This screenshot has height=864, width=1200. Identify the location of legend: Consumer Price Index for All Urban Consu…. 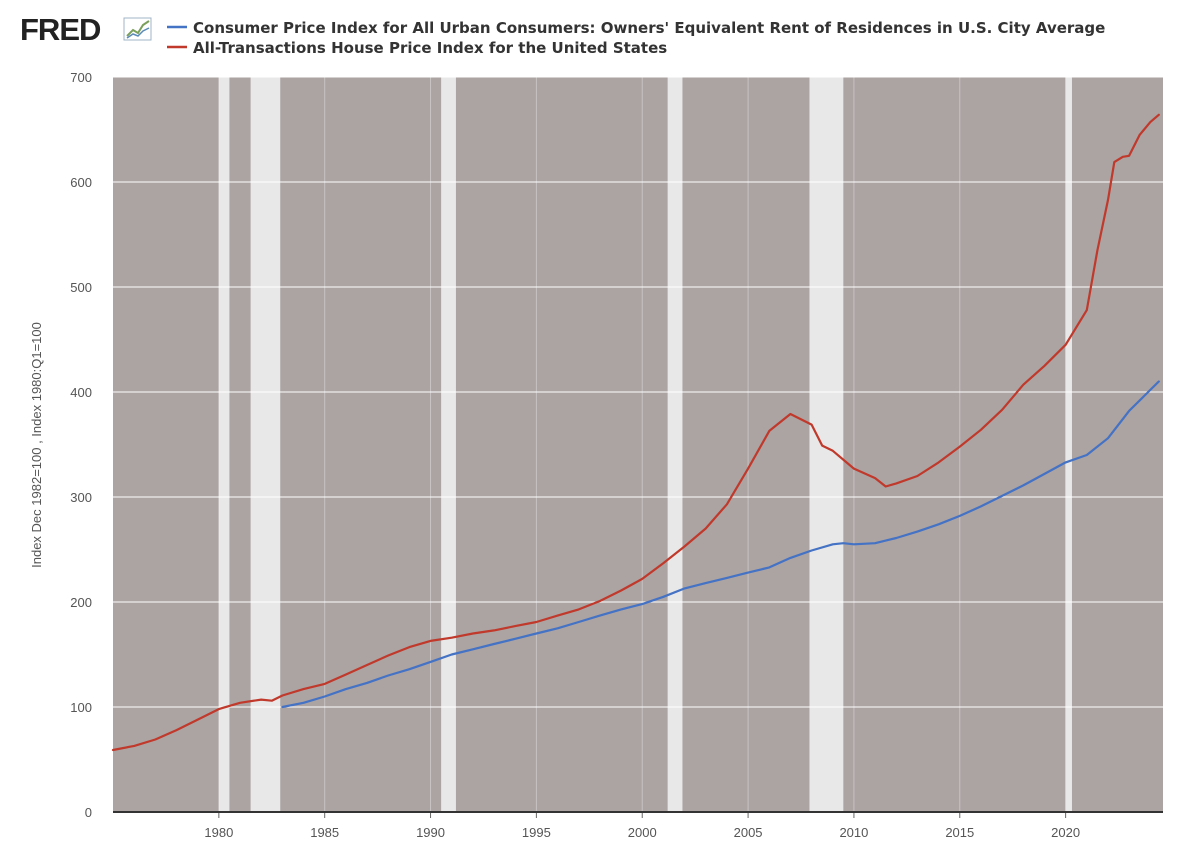
(636, 38).